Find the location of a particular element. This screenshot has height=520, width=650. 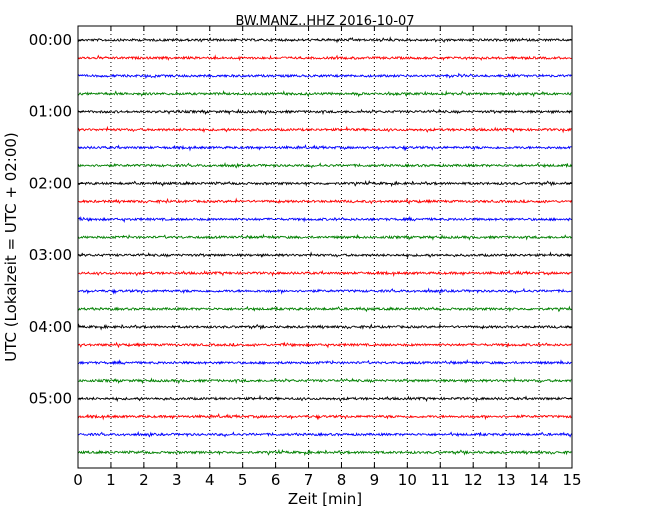

y-tick-label: 05:00 is located at coordinates (50, 399).